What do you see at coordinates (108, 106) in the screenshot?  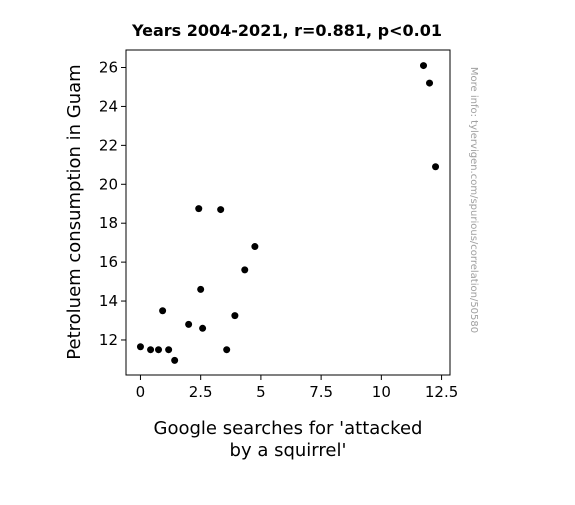 I see `y-tick-label: 24` at bounding box center [108, 106].